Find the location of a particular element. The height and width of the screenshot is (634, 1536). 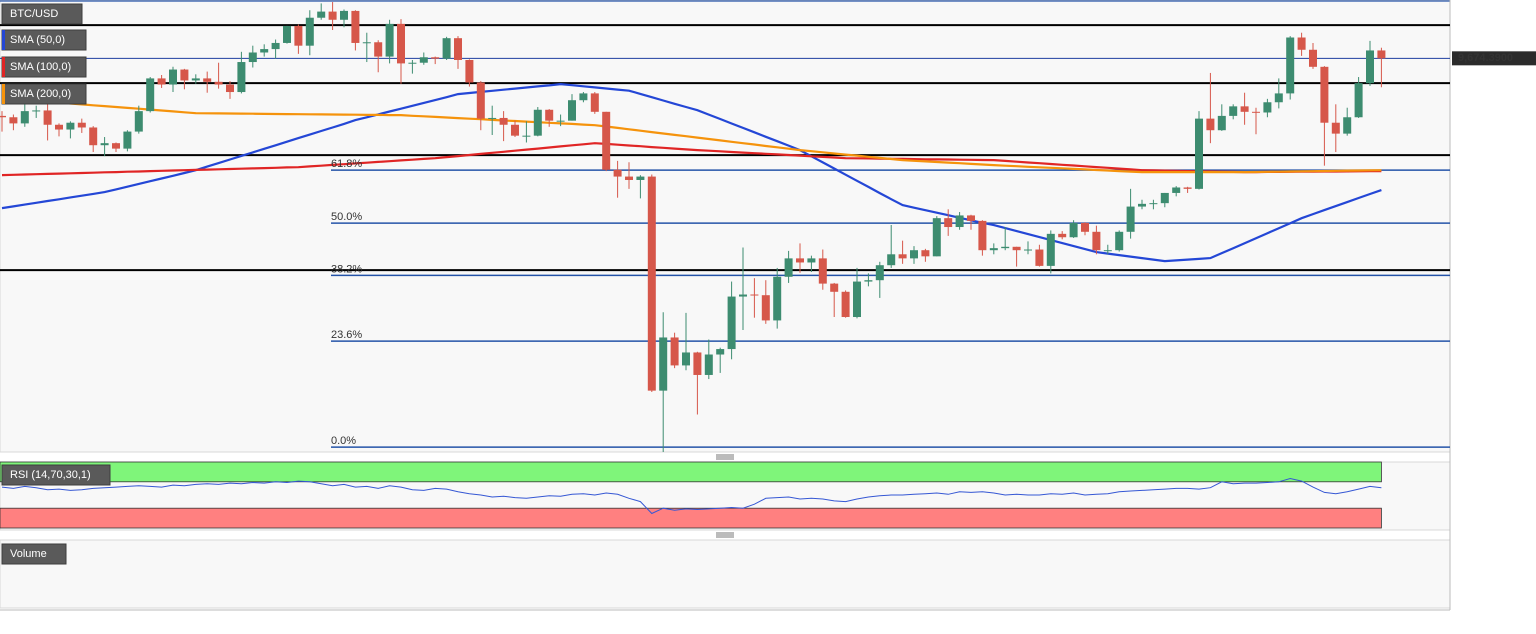

last-price-label: 9,674.3900 is located at coordinates (1485, 58).